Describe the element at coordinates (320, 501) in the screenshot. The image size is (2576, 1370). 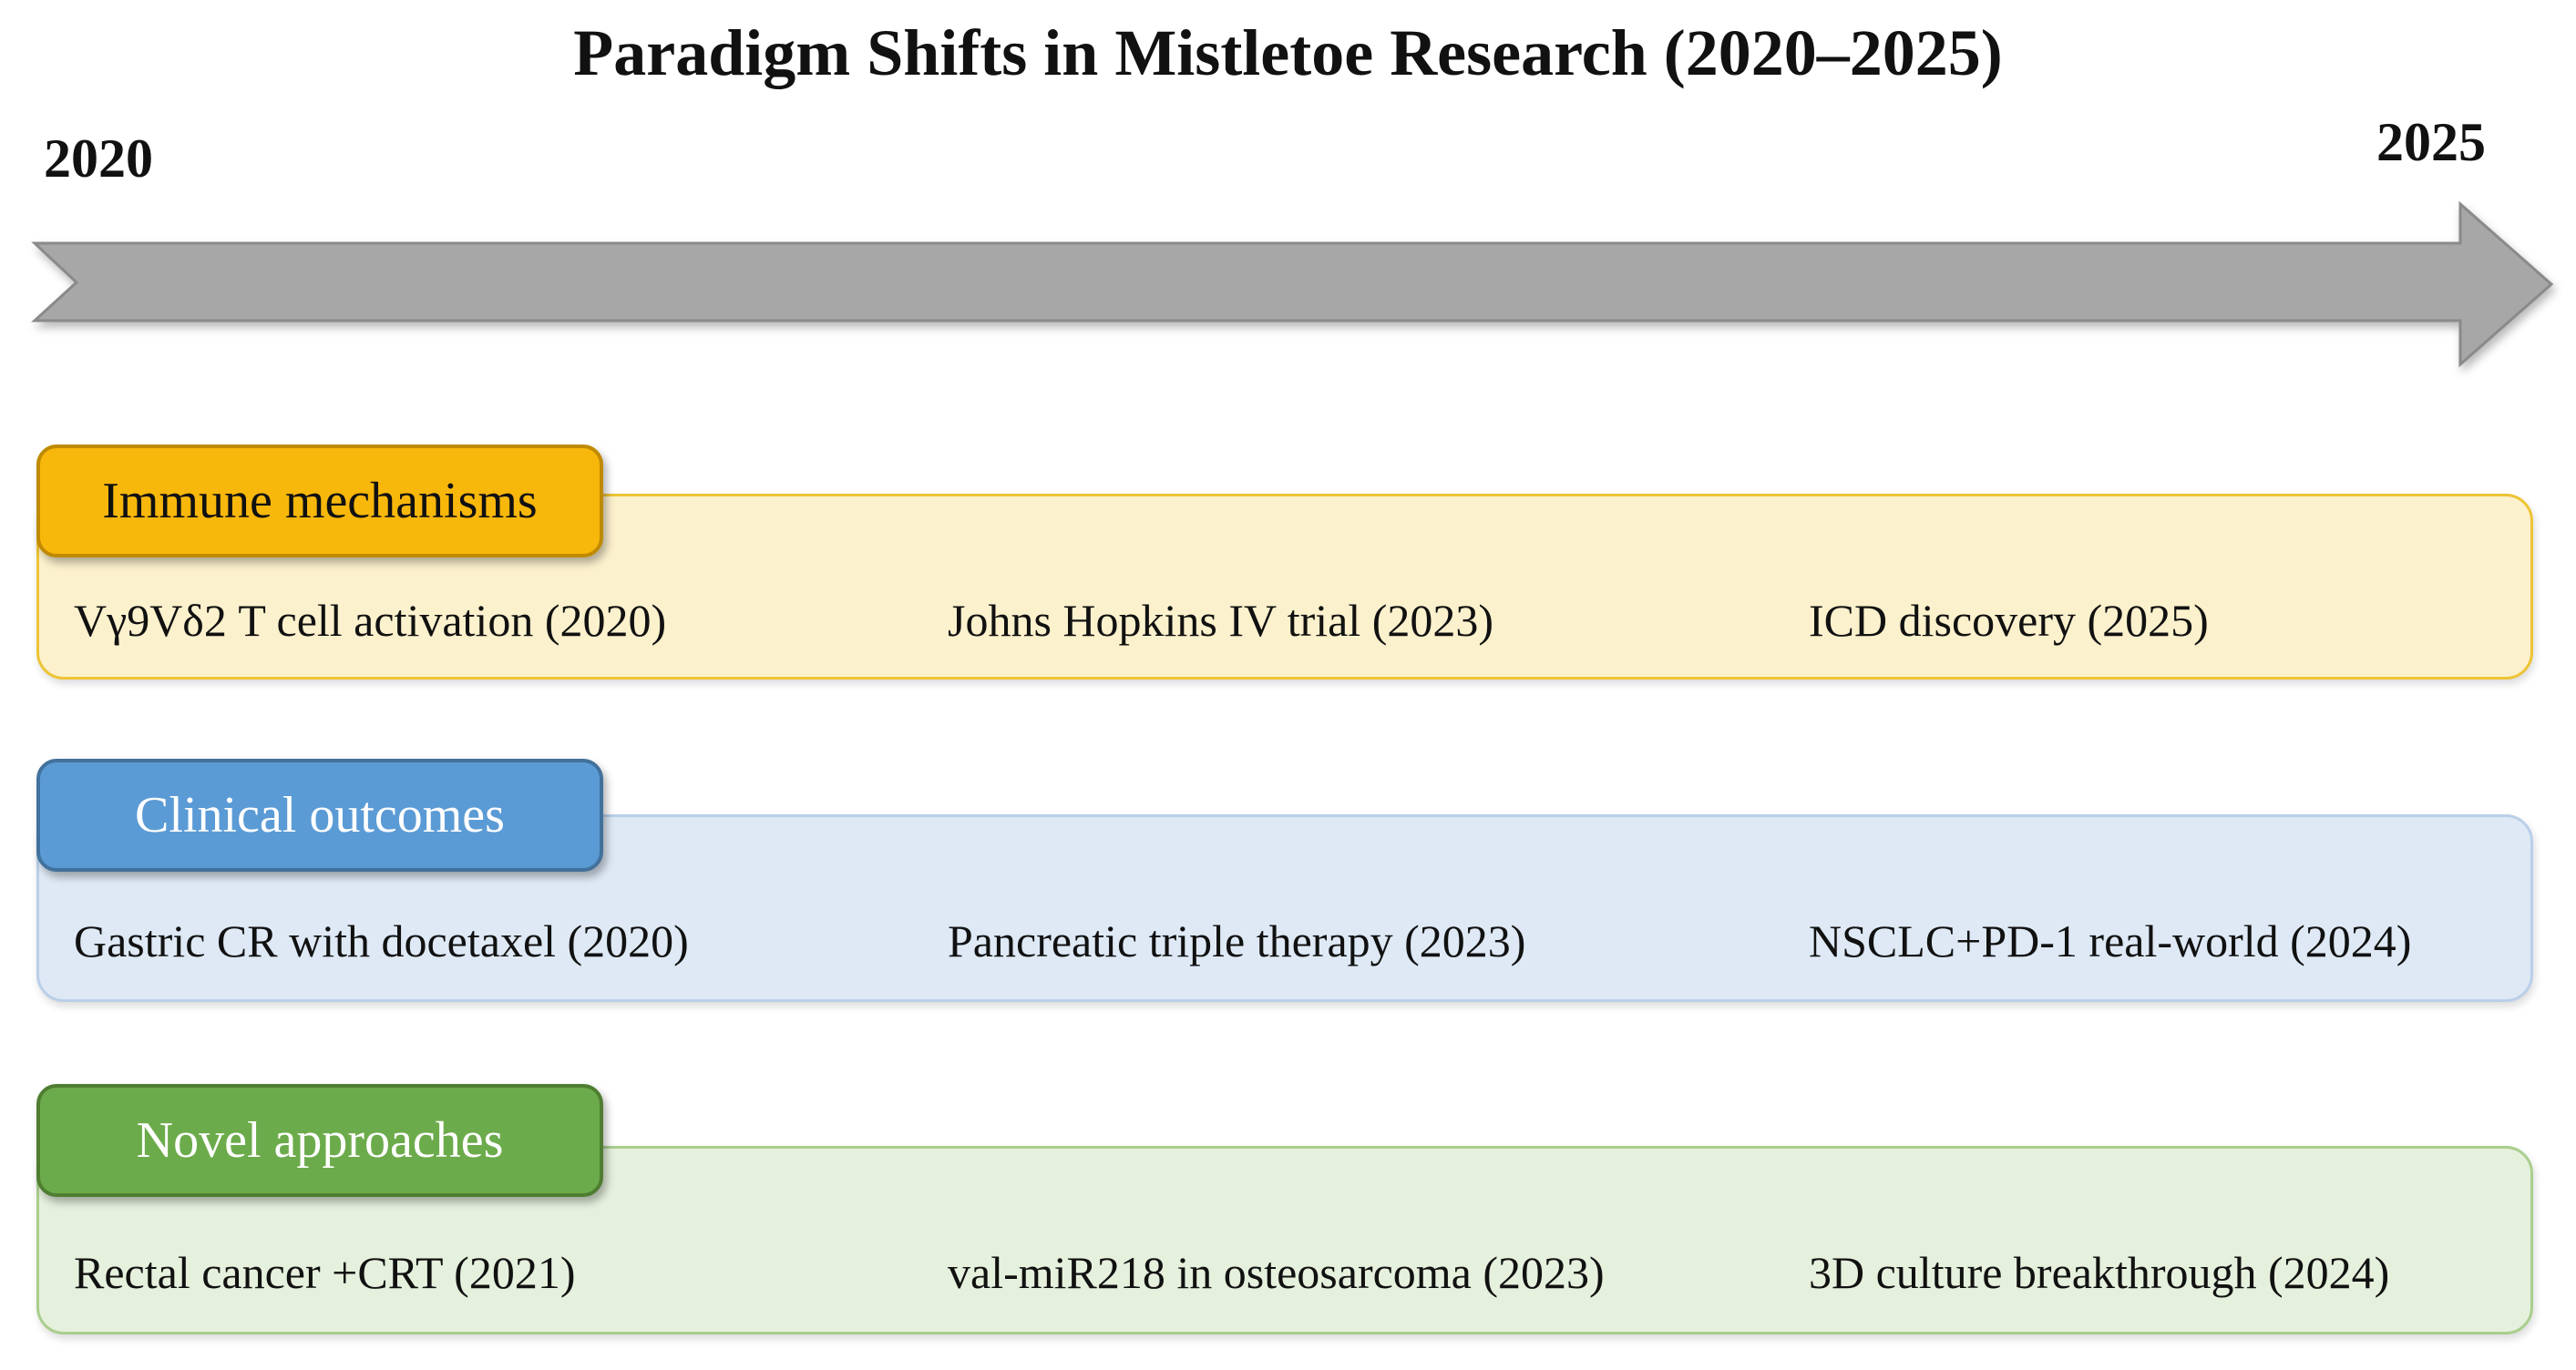
I see `track-label-immune-mechanisms: Immune mechanisms` at that location.